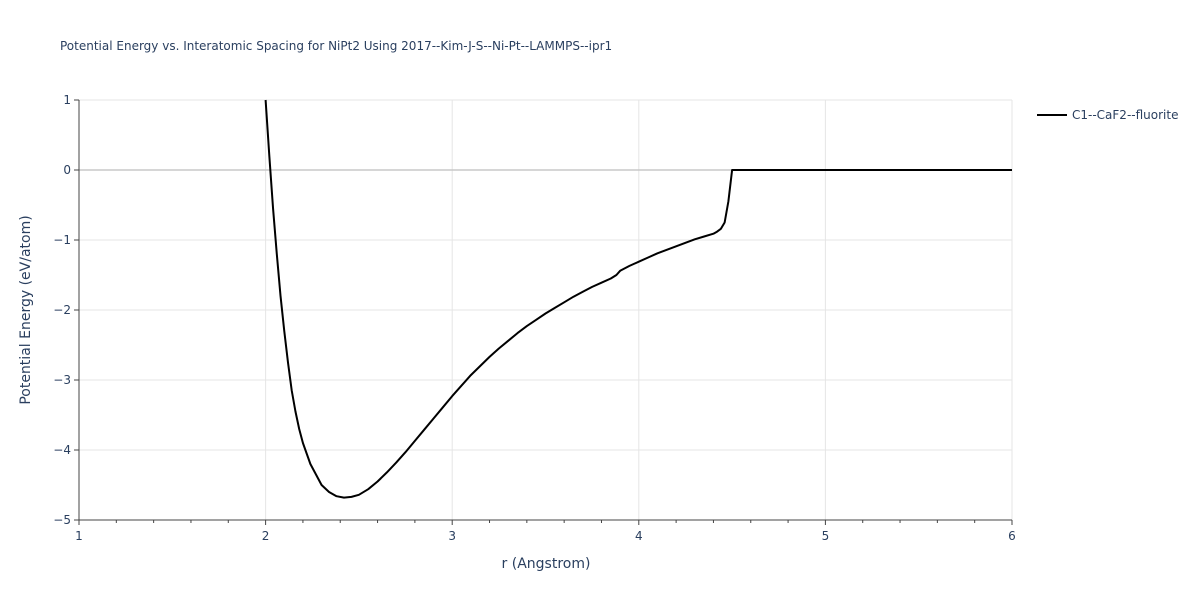  What do you see at coordinates (545, 536) in the screenshot?
I see `x-ticks: 1 2 3 4 5 6` at bounding box center [545, 536].